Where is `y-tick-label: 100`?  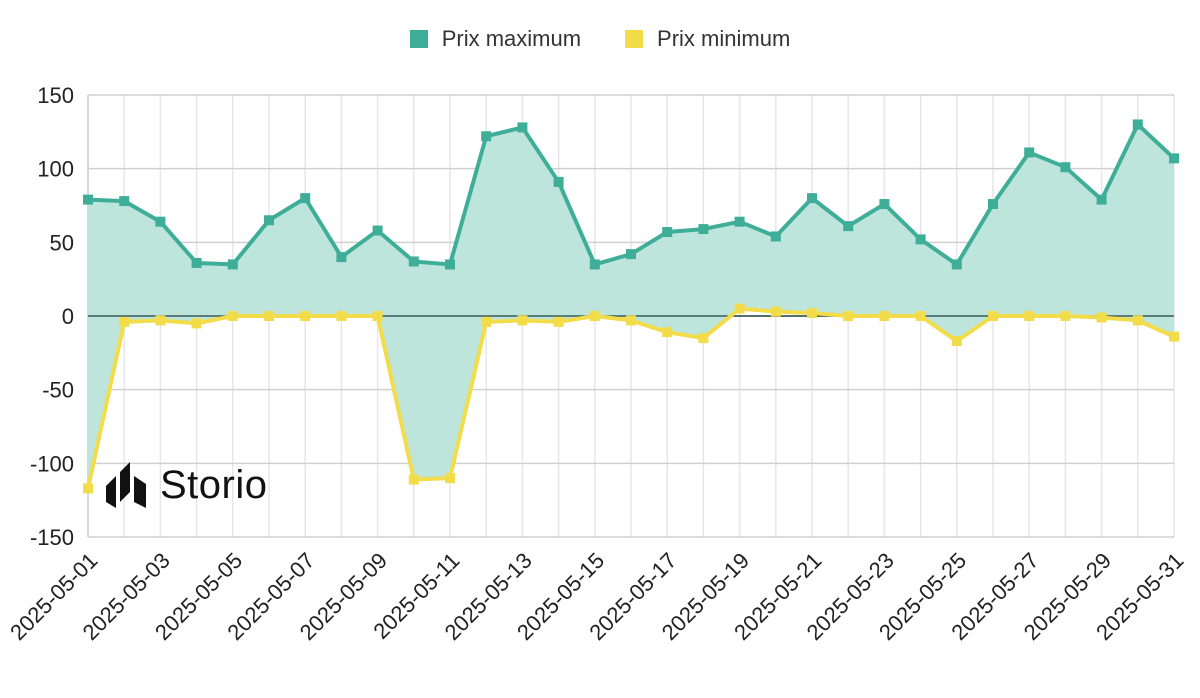 y-tick-label: 100 is located at coordinates (55, 169).